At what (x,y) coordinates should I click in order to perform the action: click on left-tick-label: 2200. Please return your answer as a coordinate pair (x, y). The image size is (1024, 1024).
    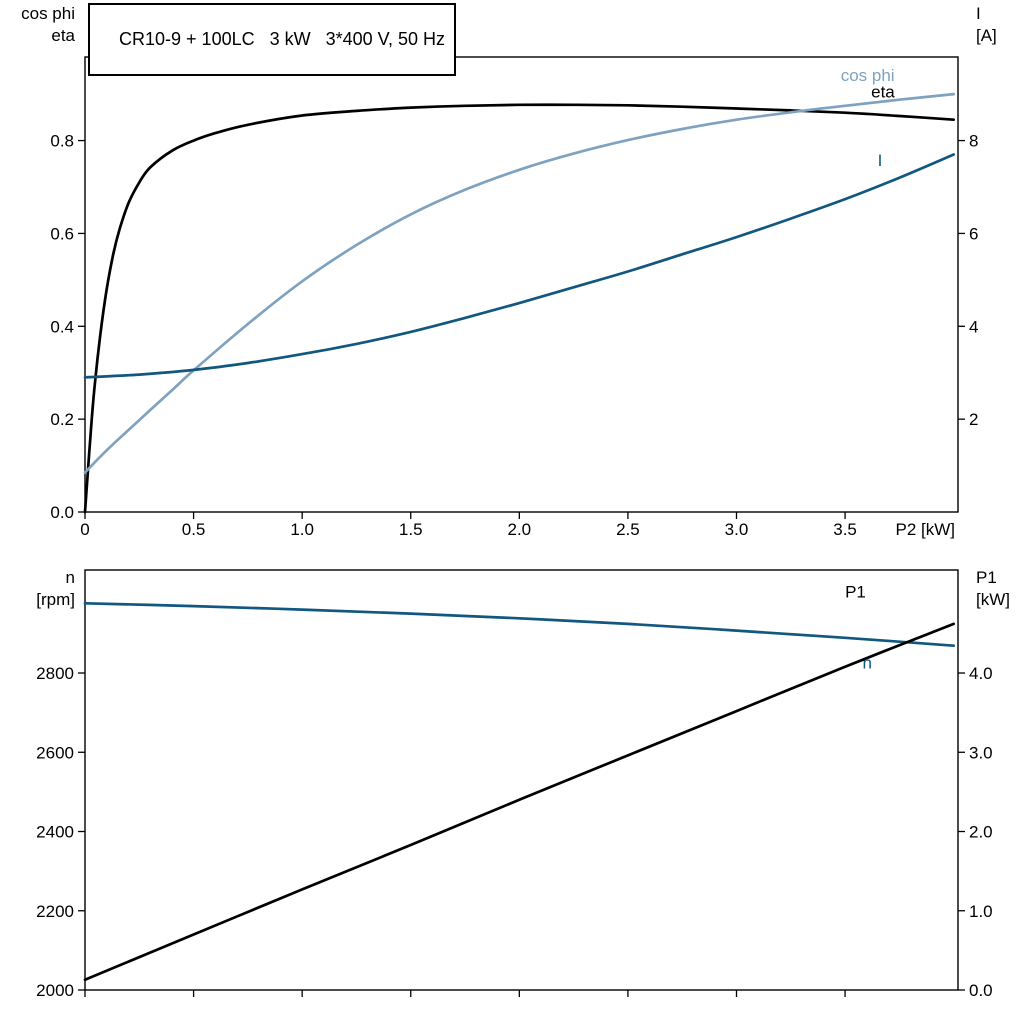
    Looking at the image, I should click on (55, 911).